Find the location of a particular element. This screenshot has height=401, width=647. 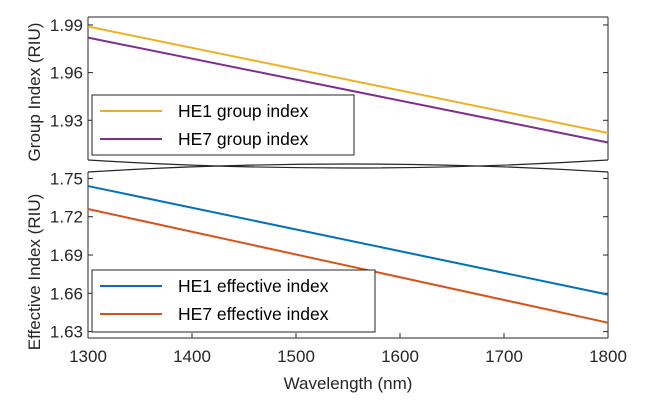

y-tick-label: 1.72 is located at coordinates (66, 217).